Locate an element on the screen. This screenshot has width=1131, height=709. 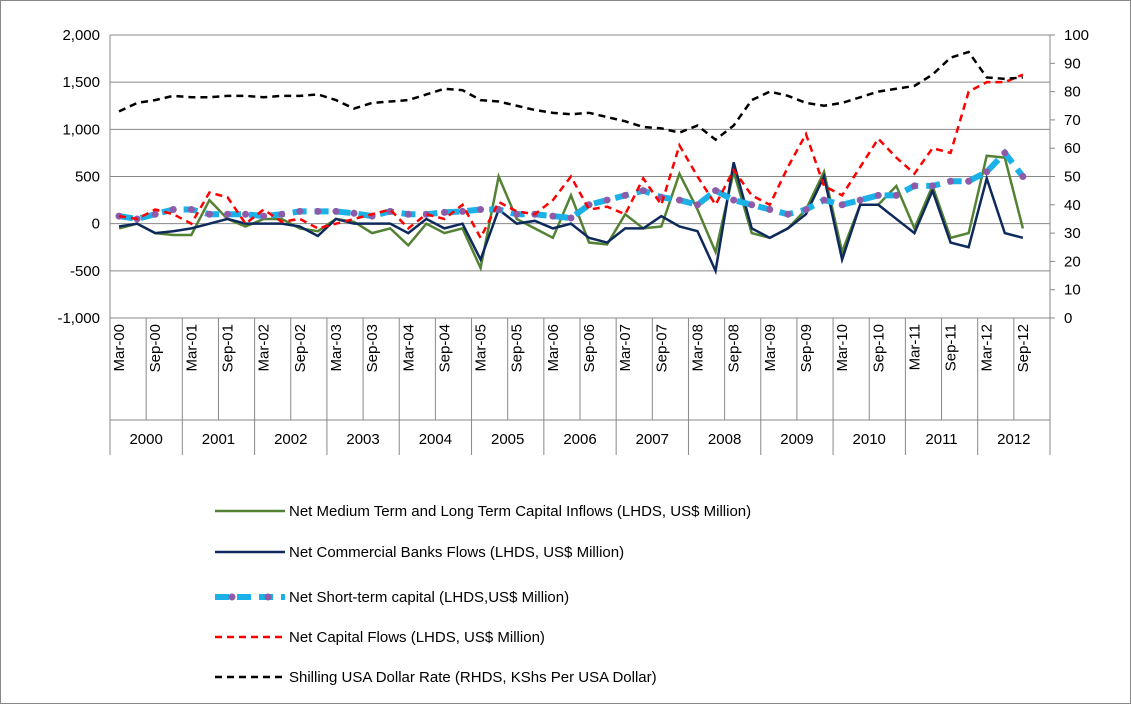
y2-tick-label: 50 is located at coordinates (1072, 177).